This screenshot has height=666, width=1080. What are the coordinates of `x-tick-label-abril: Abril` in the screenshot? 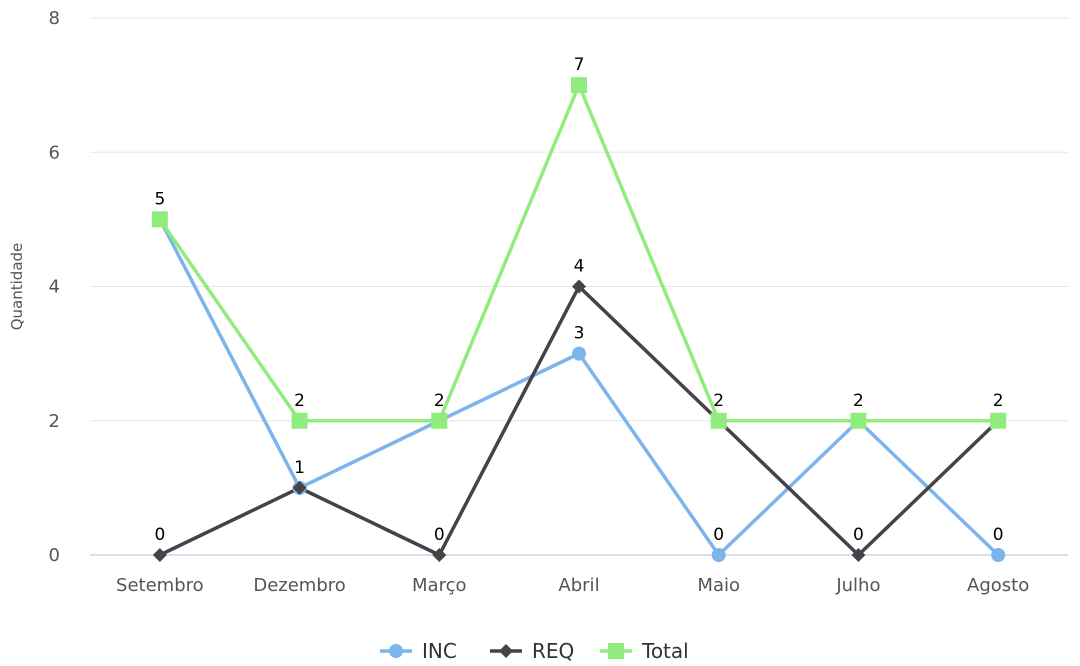 It's located at (578, 585).